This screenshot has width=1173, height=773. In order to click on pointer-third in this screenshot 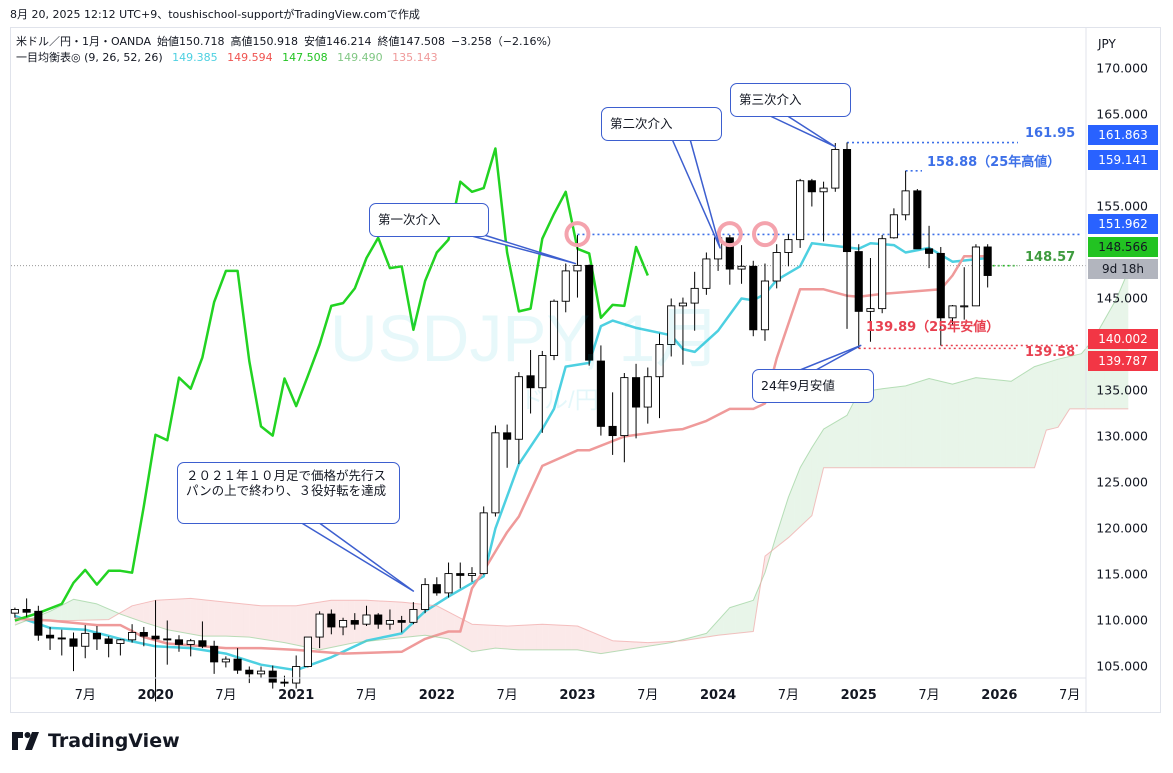, I will do `click(802, 131)`.